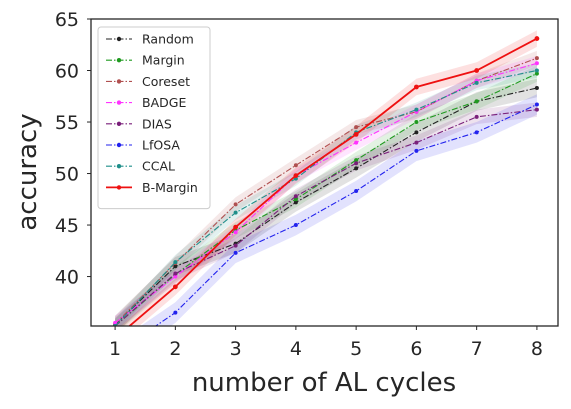 This screenshot has height=409, width=571. I want to click on legend-marker-random, so click(119, 39).